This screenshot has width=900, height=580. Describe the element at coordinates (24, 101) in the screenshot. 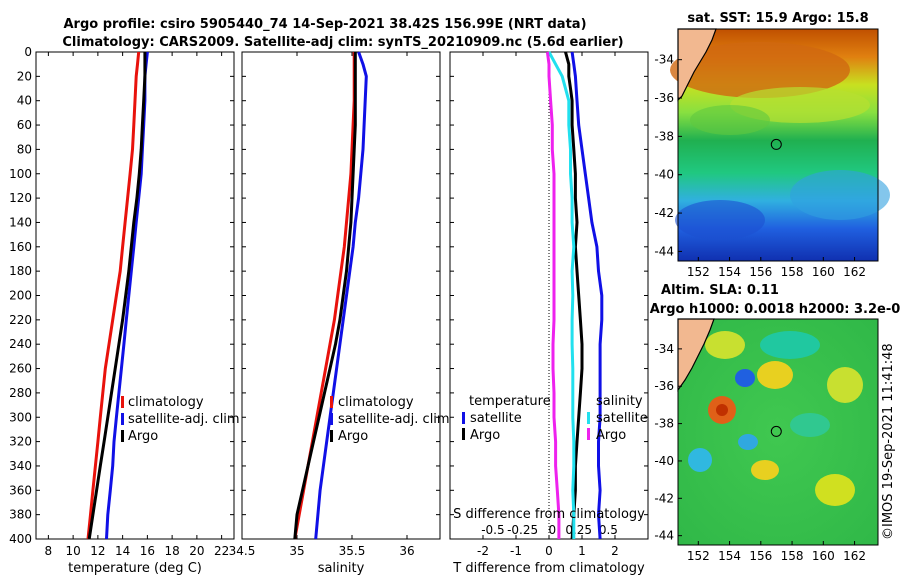

I see `ytick-label: 40` at that location.